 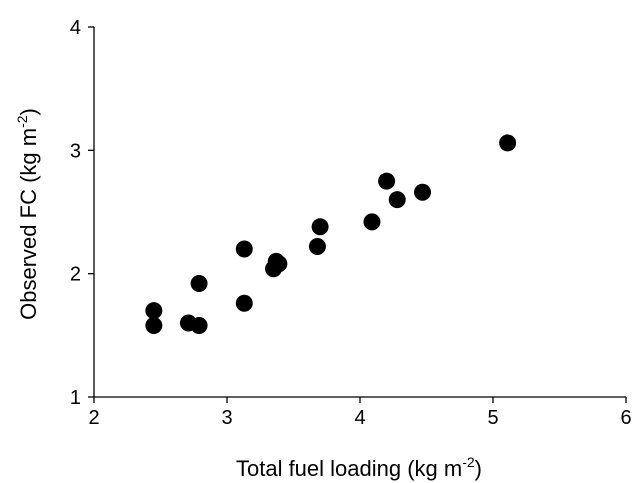 I want to click on x-tick-label: 2, so click(x=93, y=418).